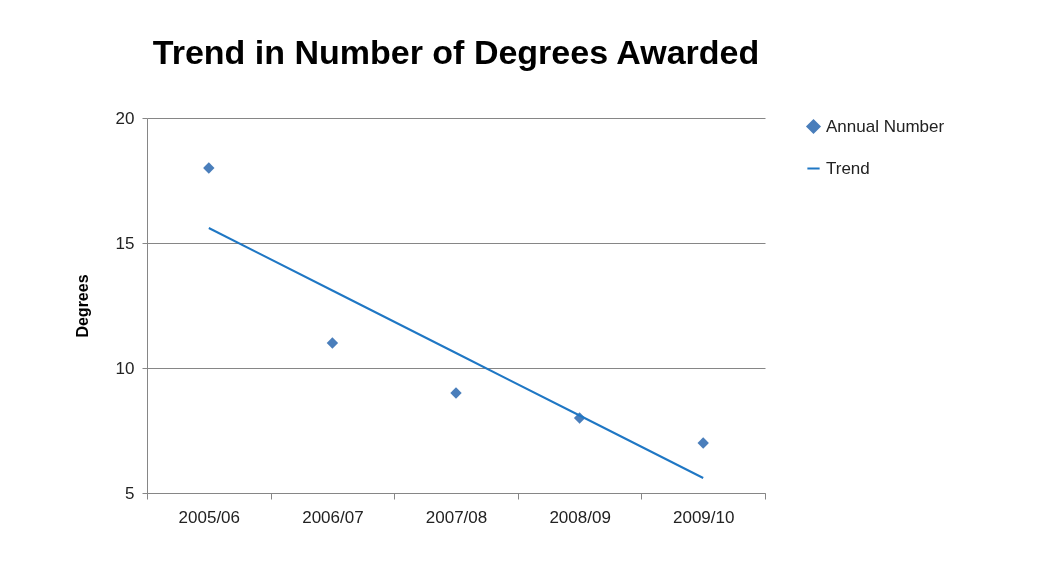 The width and height of the screenshot is (1058, 576). Describe the element at coordinates (456, 52) in the screenshot. I see `chart-title: Trend in Number of Degrees Awarded` at that location.